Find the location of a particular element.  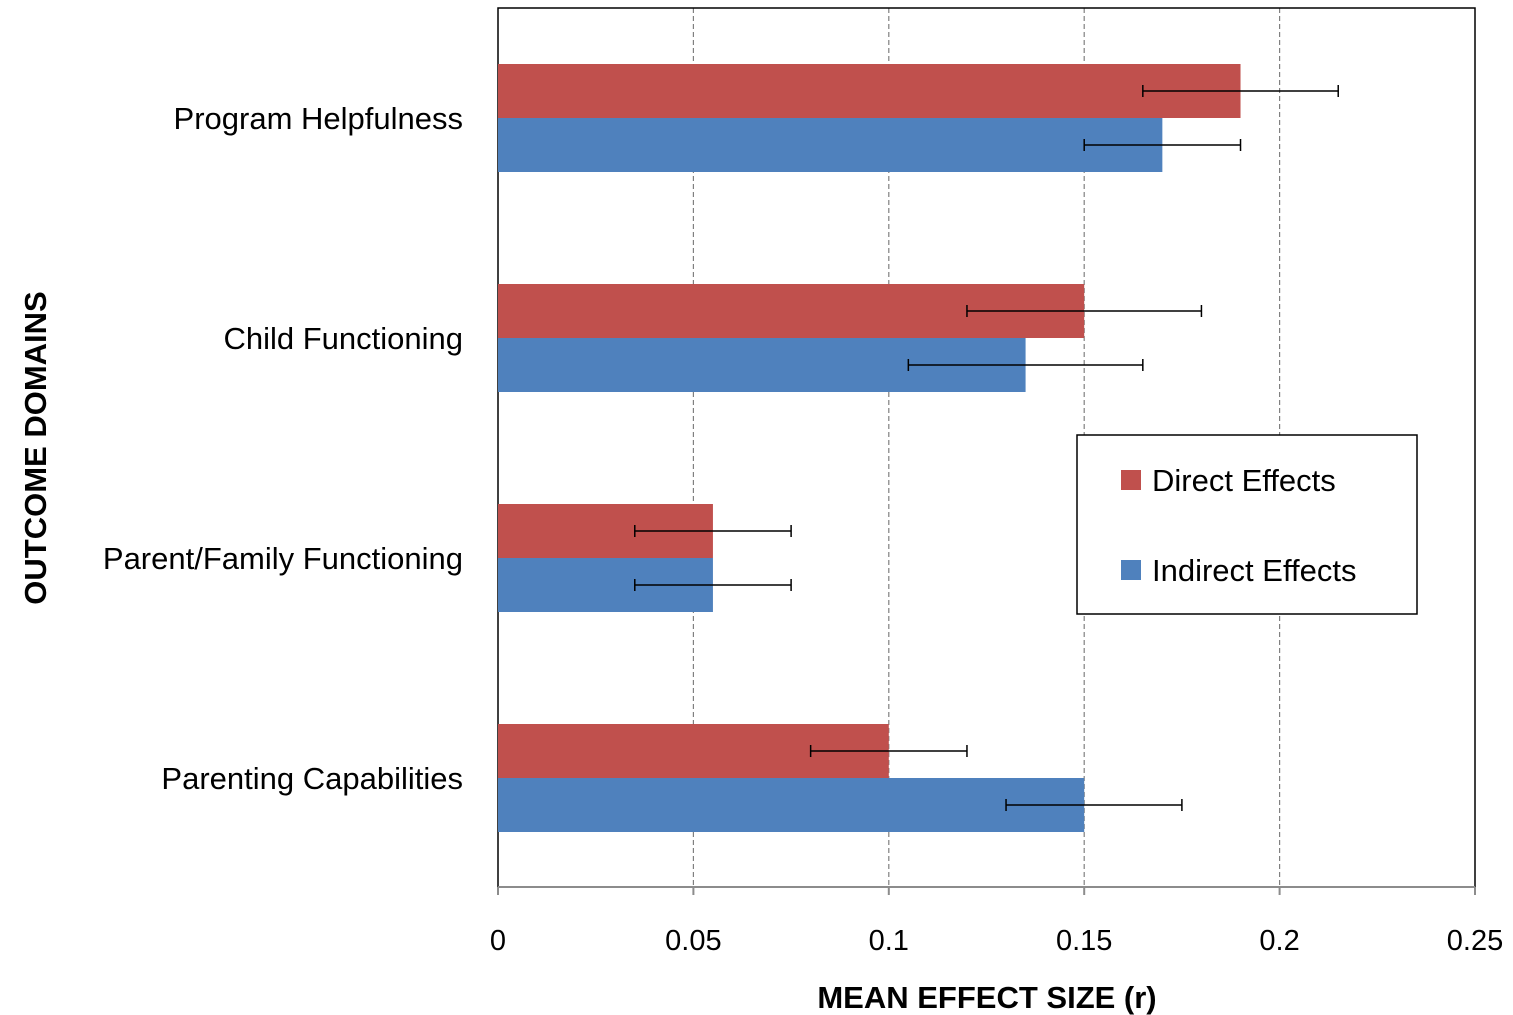

legend-swatch-direct is located at coordinates (1131, 480).